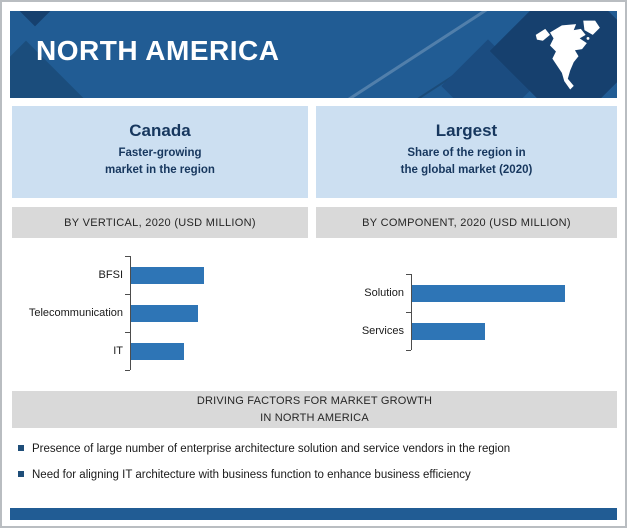 The height and width of the screenshot is (528, 627). I want to click on chart-row: Telecommunication, so click(160, 313).